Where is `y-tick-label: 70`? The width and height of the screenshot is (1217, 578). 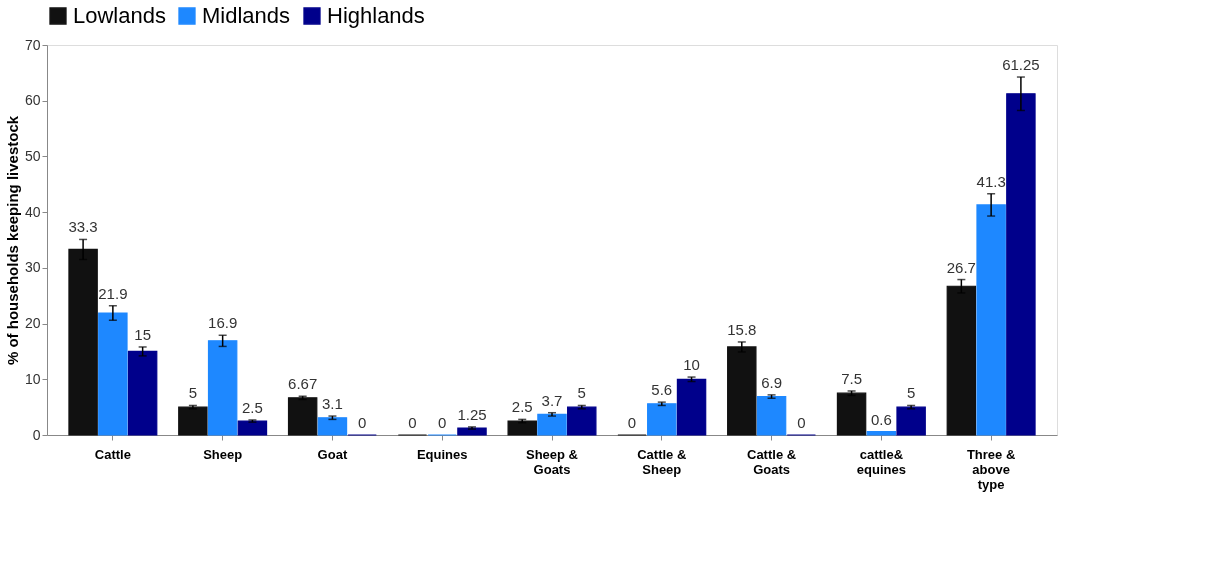 y-tick-label: 70 is located at coordinates (32, 44).